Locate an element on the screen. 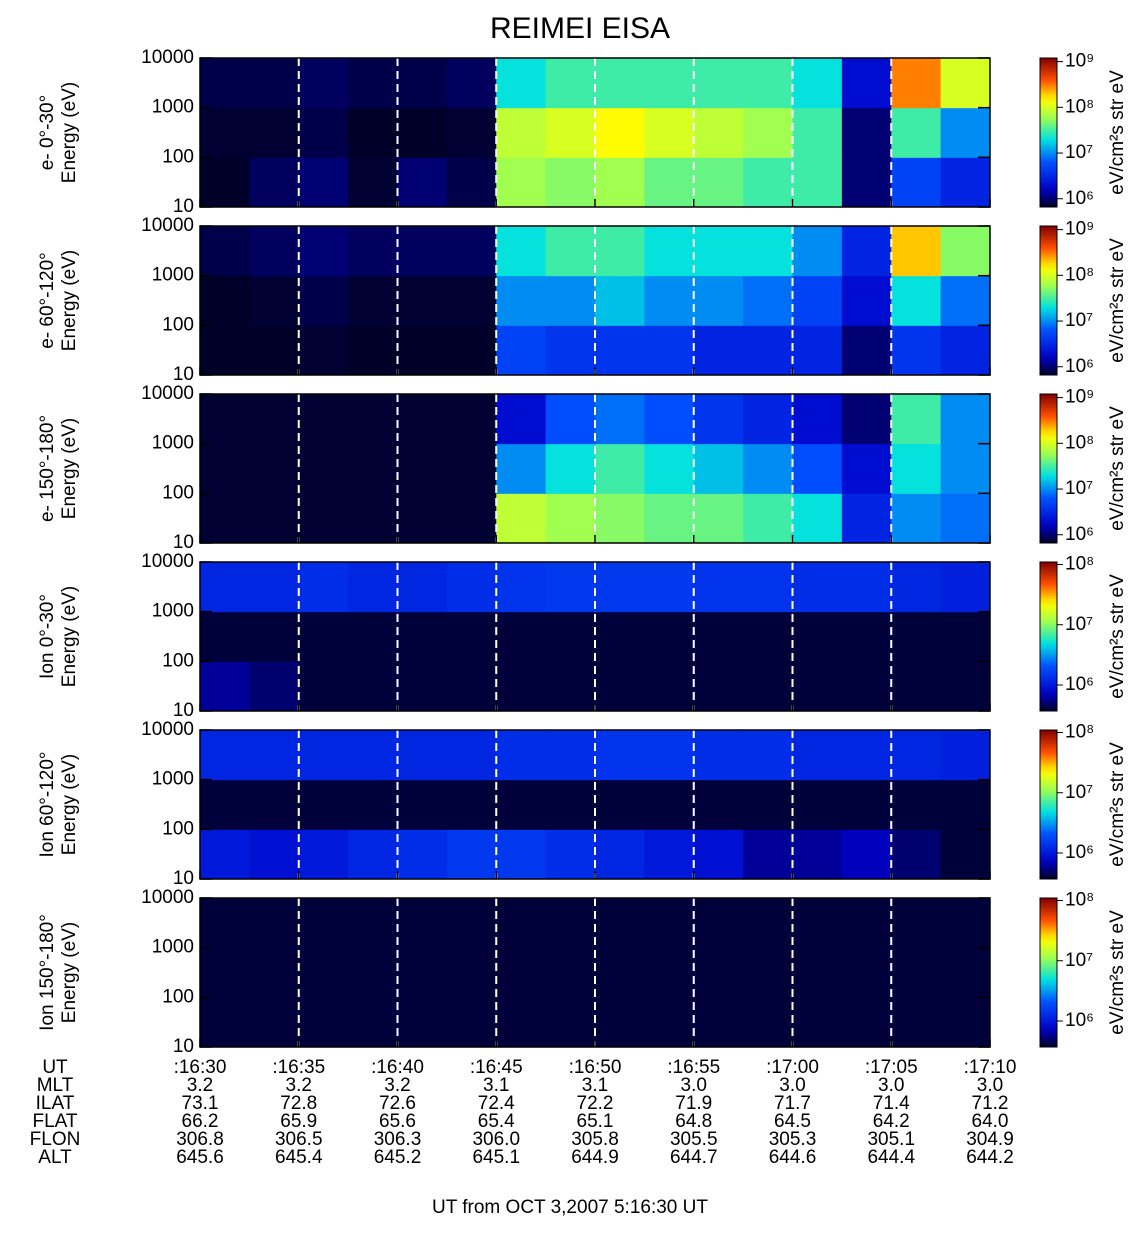 The width and height of the screenshot is (1135, 1245). row-value: 645.1 is located at coordinates (496, 1157).